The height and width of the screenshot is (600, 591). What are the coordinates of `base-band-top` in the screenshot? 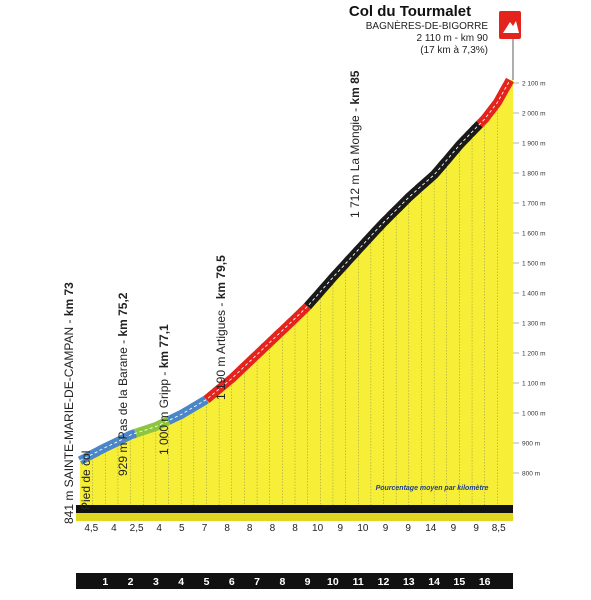 It's located at (294, 509).